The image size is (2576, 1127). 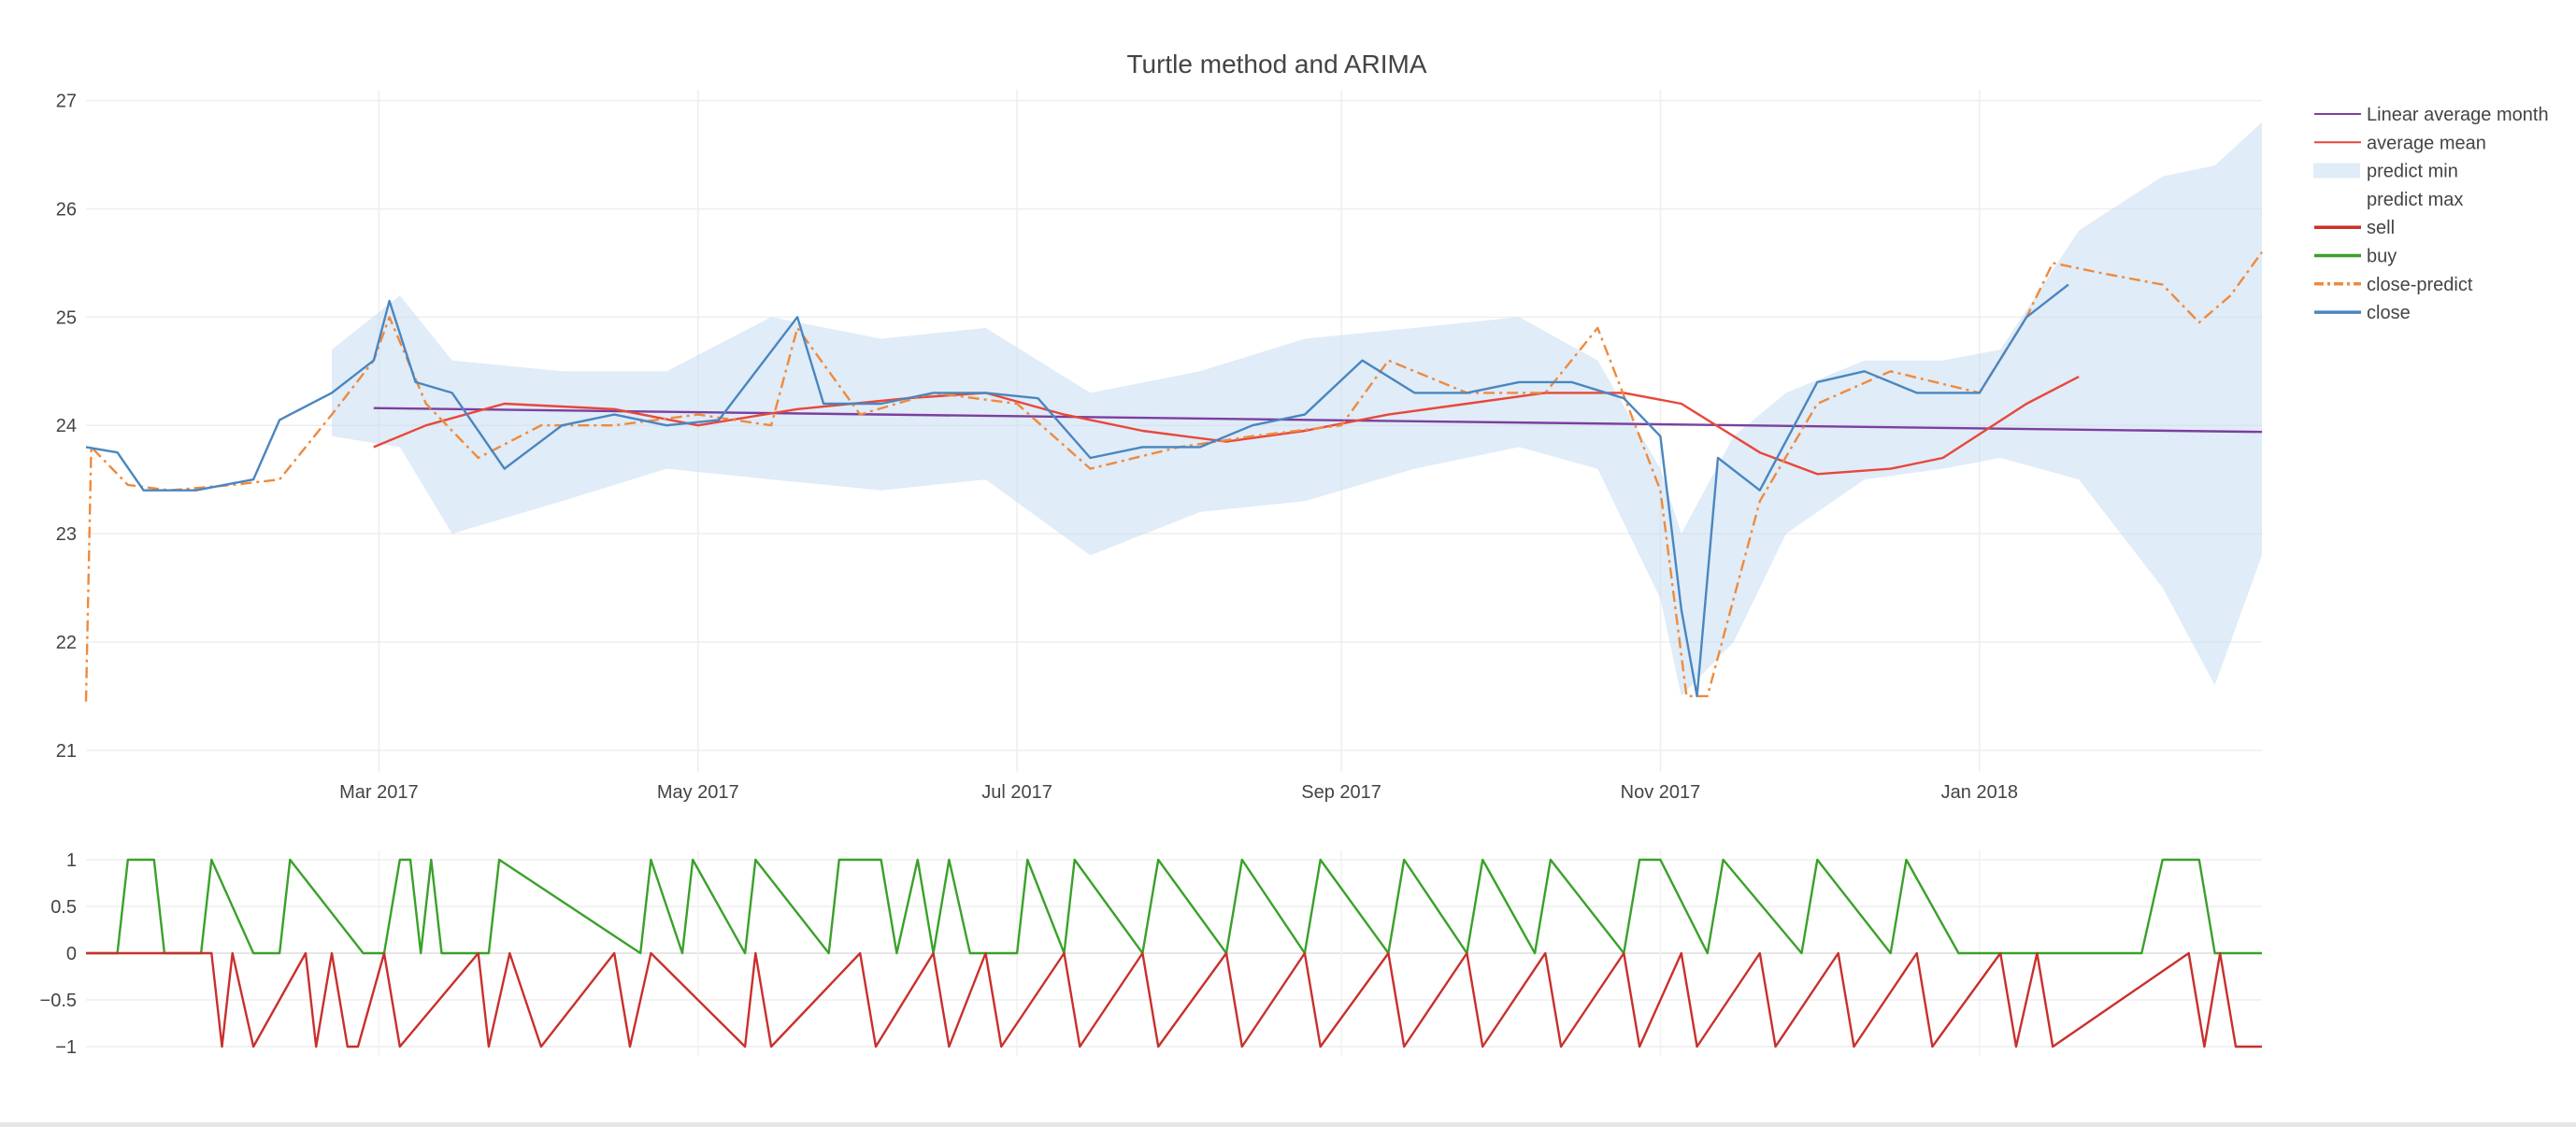 I want to click on legend-item: average mean, so click(x=2400, y=143).